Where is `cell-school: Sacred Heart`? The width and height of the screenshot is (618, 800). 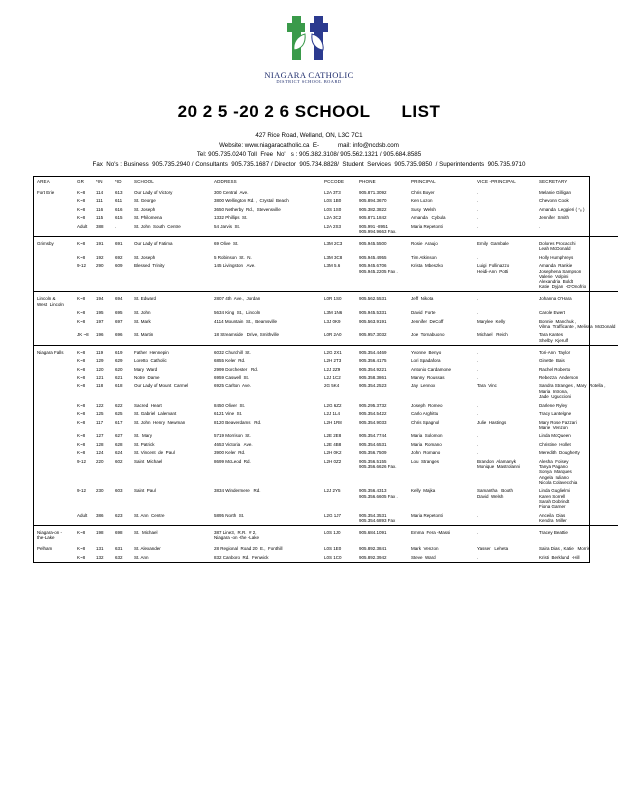
cell-school: Sacred Heart is located at coordinates (148, 405).